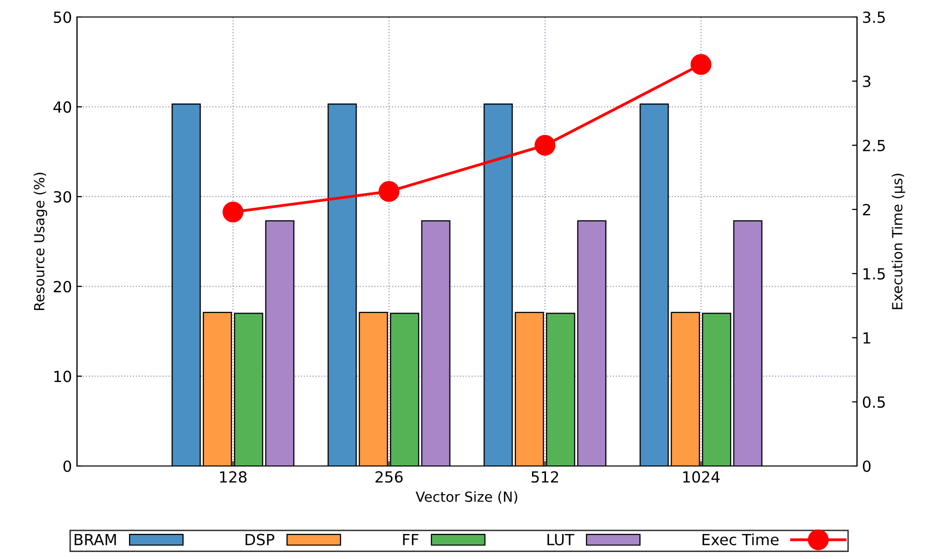 The width and height of the screenshot is (937, 559). Describe the element at coordinates (873, 402) in the screenshot. I see `y2-tick-label: 0.5` at that location.